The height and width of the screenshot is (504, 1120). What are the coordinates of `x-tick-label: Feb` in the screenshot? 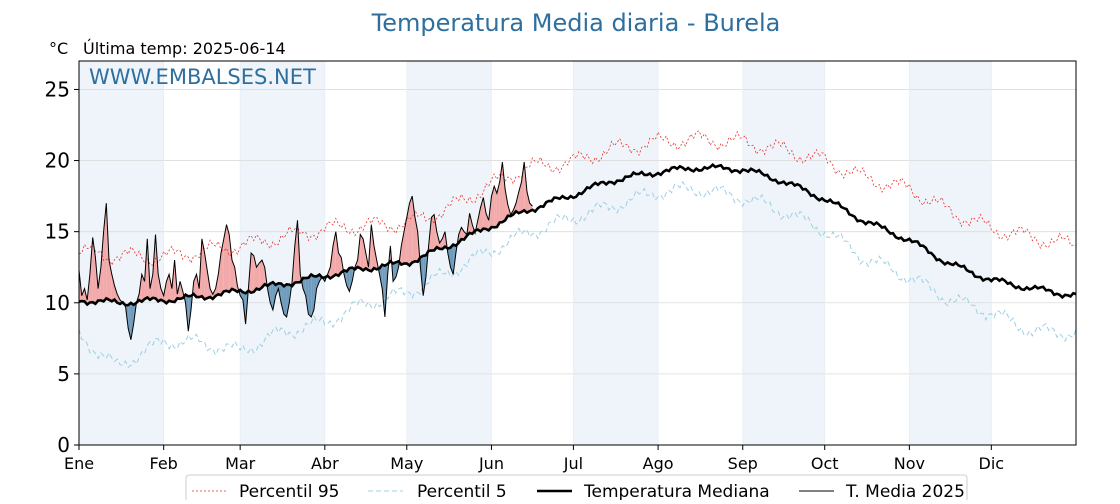 It's located at (164, 463).